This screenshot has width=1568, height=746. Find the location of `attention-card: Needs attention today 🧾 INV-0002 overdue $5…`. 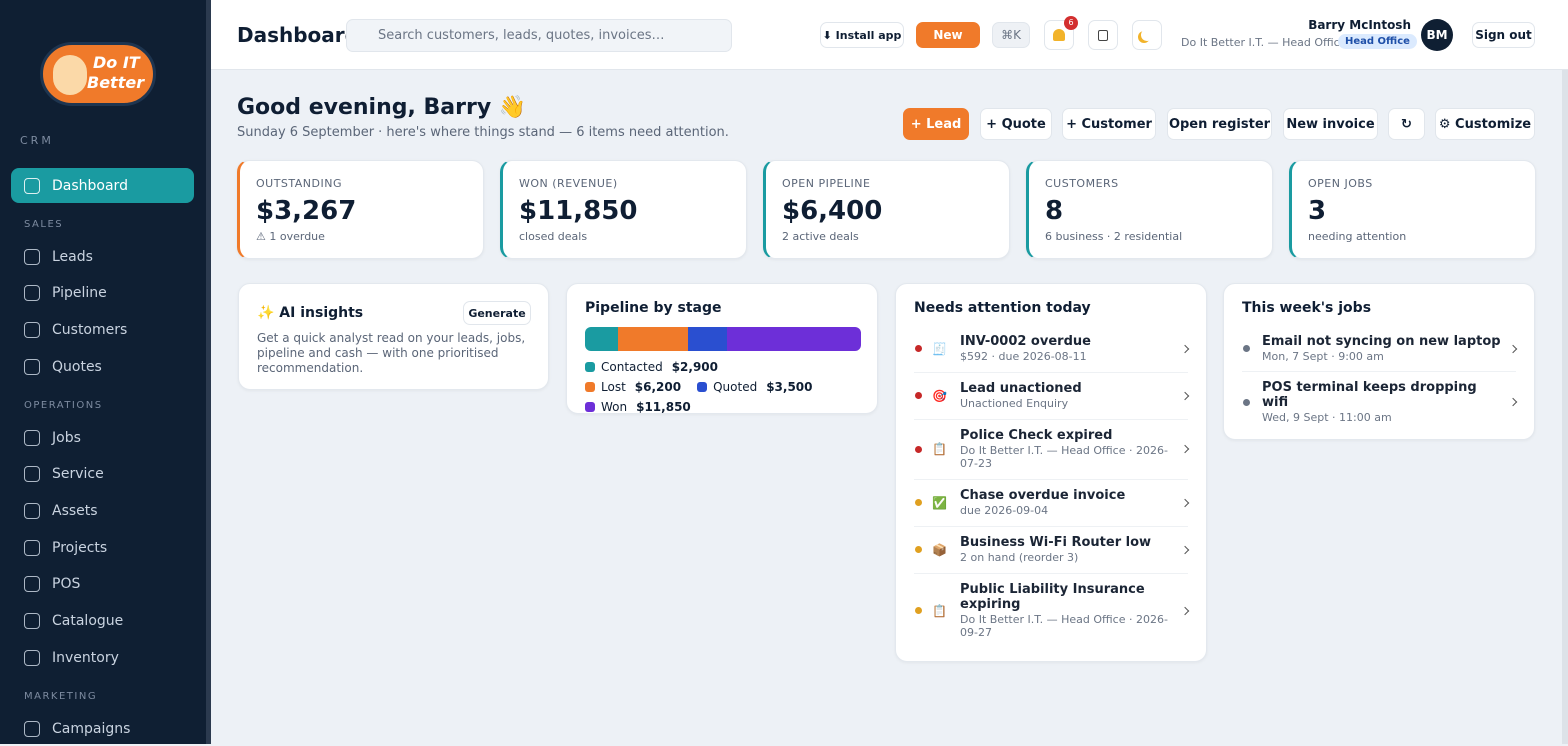

attention-card: Needs attention today 🧾 INV-0002 overdue $5… is located at coordinates (1051, 472).